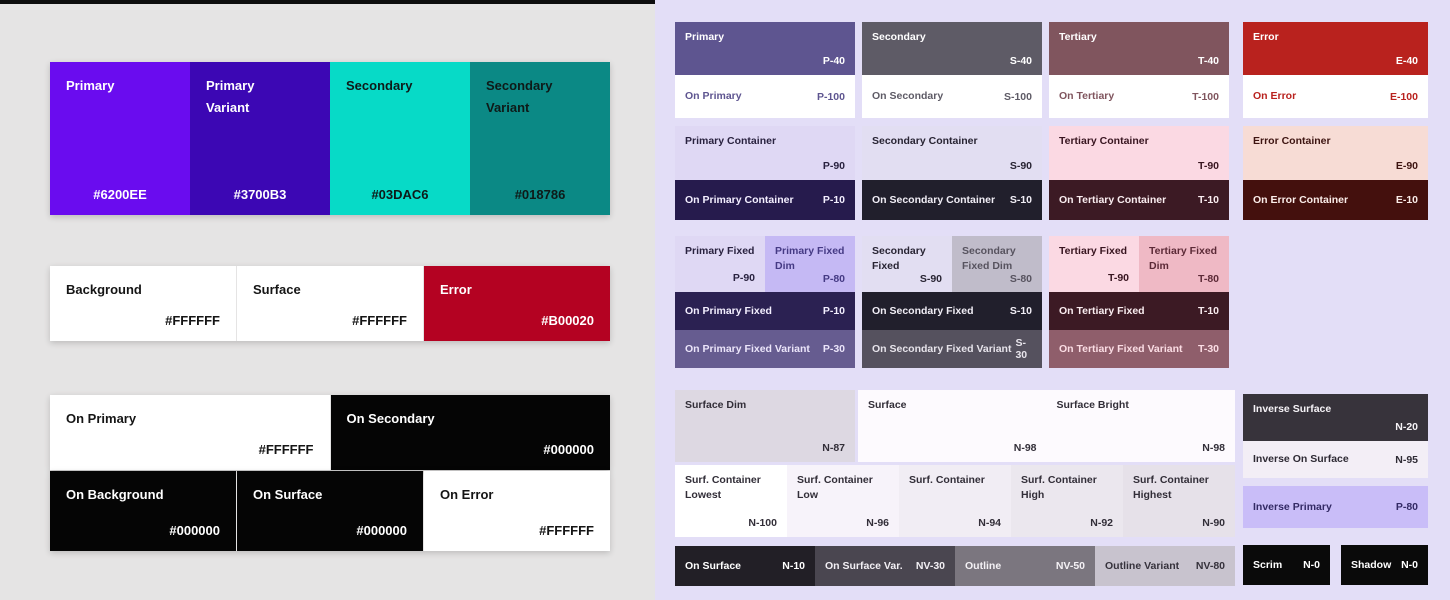 The height and width of the screenshot is (600, 1450). I want to click on swatch-label: On Secondary, so click(390, 418).